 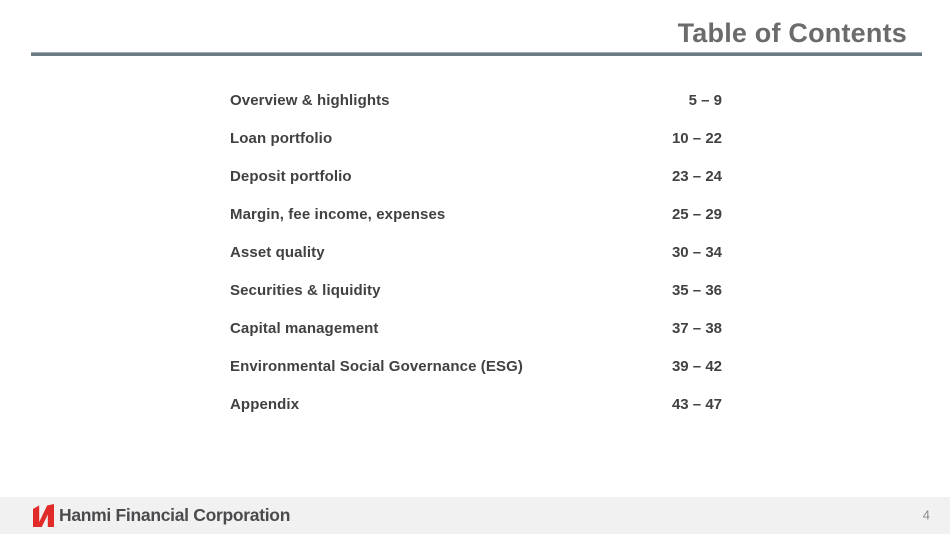 What do you see at coordinates (291, 176) in the screenshot?
I see `toc-item-label: Deposit portfolio` at bounding box center [291, 176].